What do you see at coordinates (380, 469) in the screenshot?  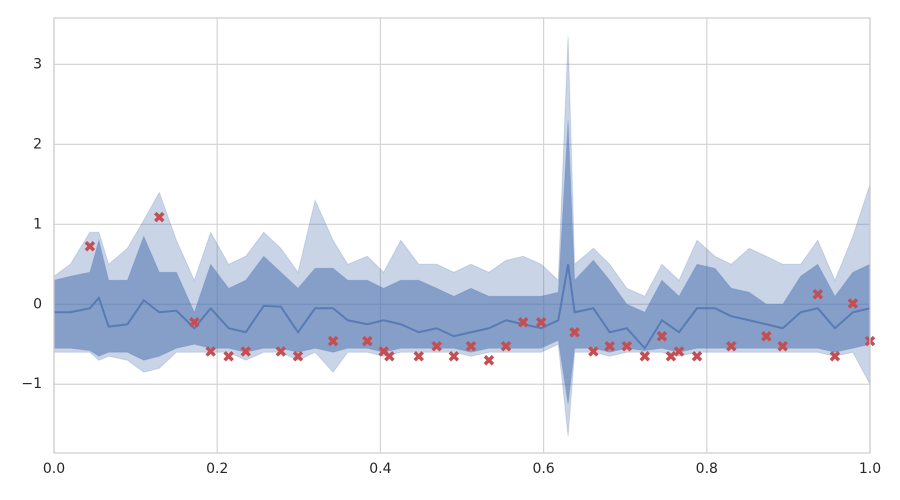 I see `x-tick-label: 0.4` at bounding box center [380, 469].